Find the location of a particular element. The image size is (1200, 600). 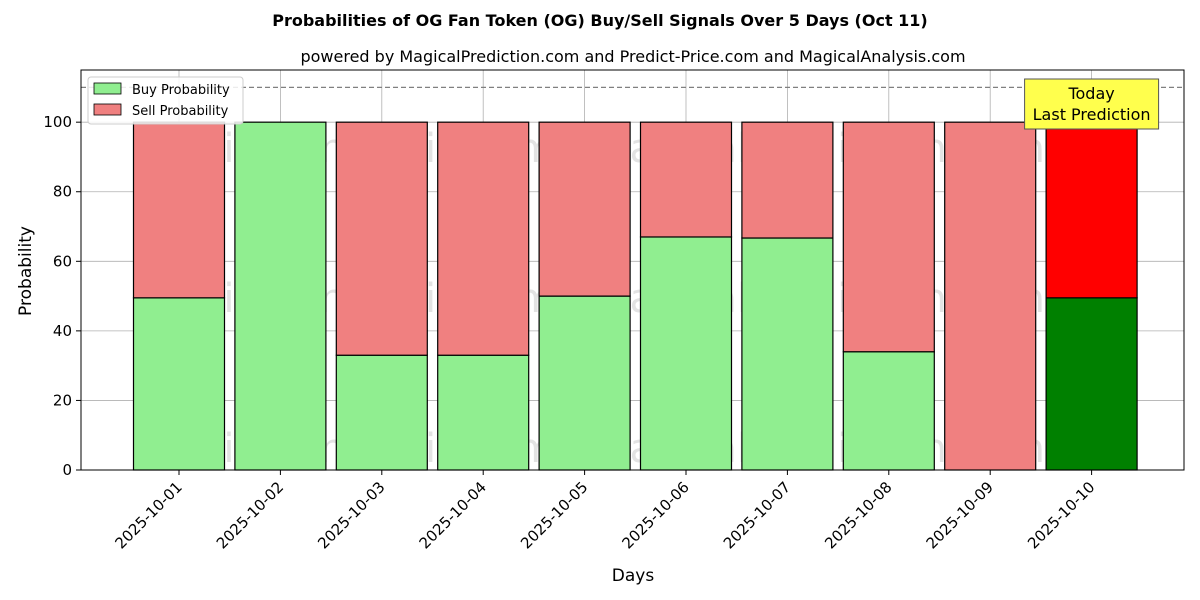

x-tick-label: 2025-10-04 is located at coordinates (453, 515).